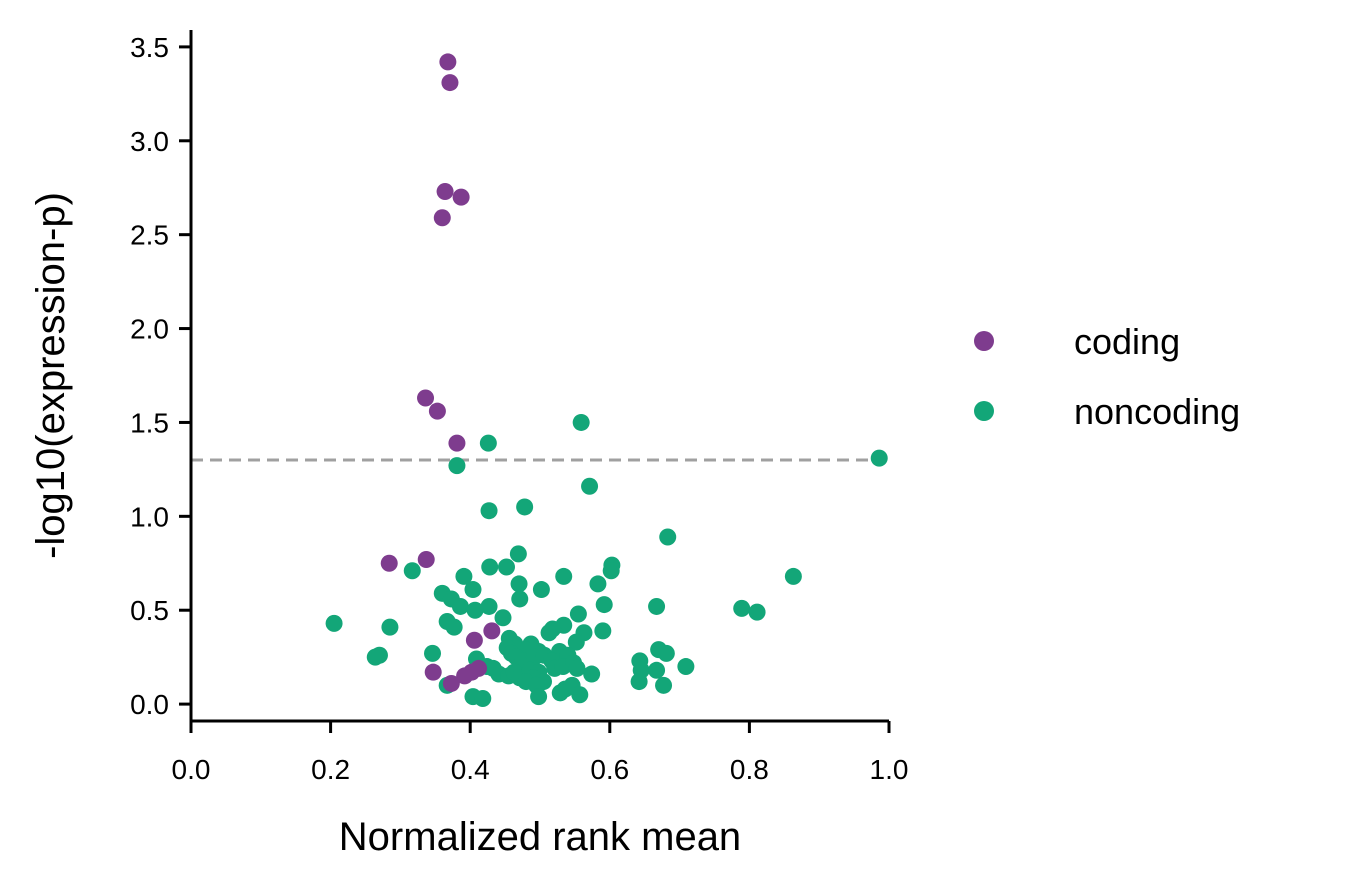  What do you see at coordinates (749, 769) in the screenshot?
I see `x-tick-label: 0.8` at bounding box center [749, 769].